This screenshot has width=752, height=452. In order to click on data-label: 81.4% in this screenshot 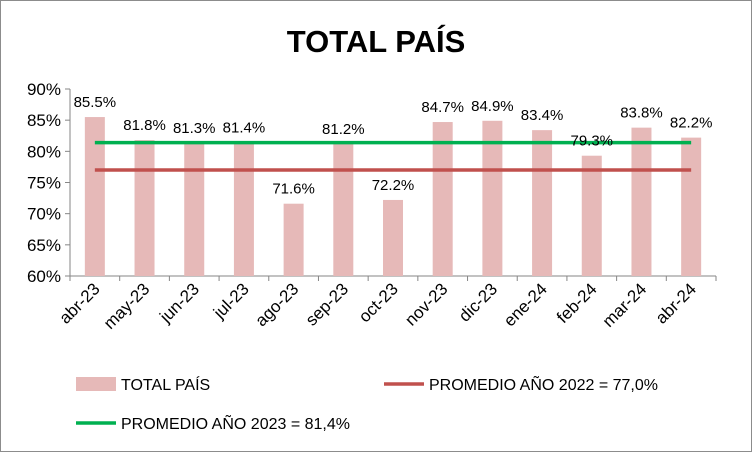, I will do `click(244, 128)`.